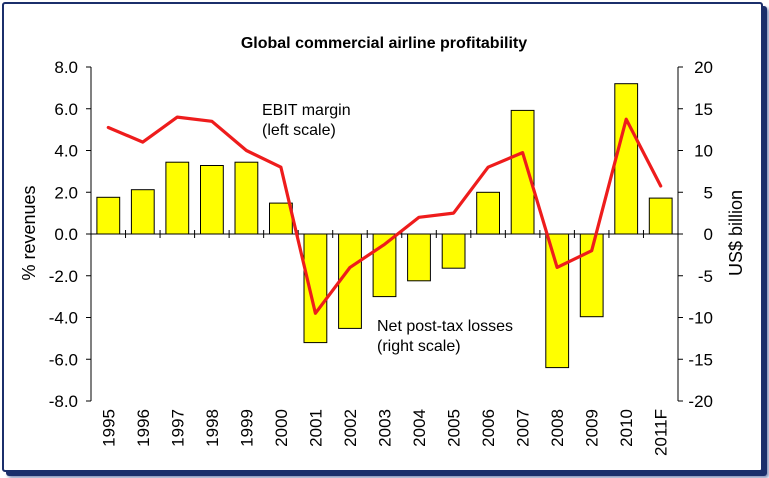  I want to click on x-tick-label-1998: 1998, so click(212, 428).